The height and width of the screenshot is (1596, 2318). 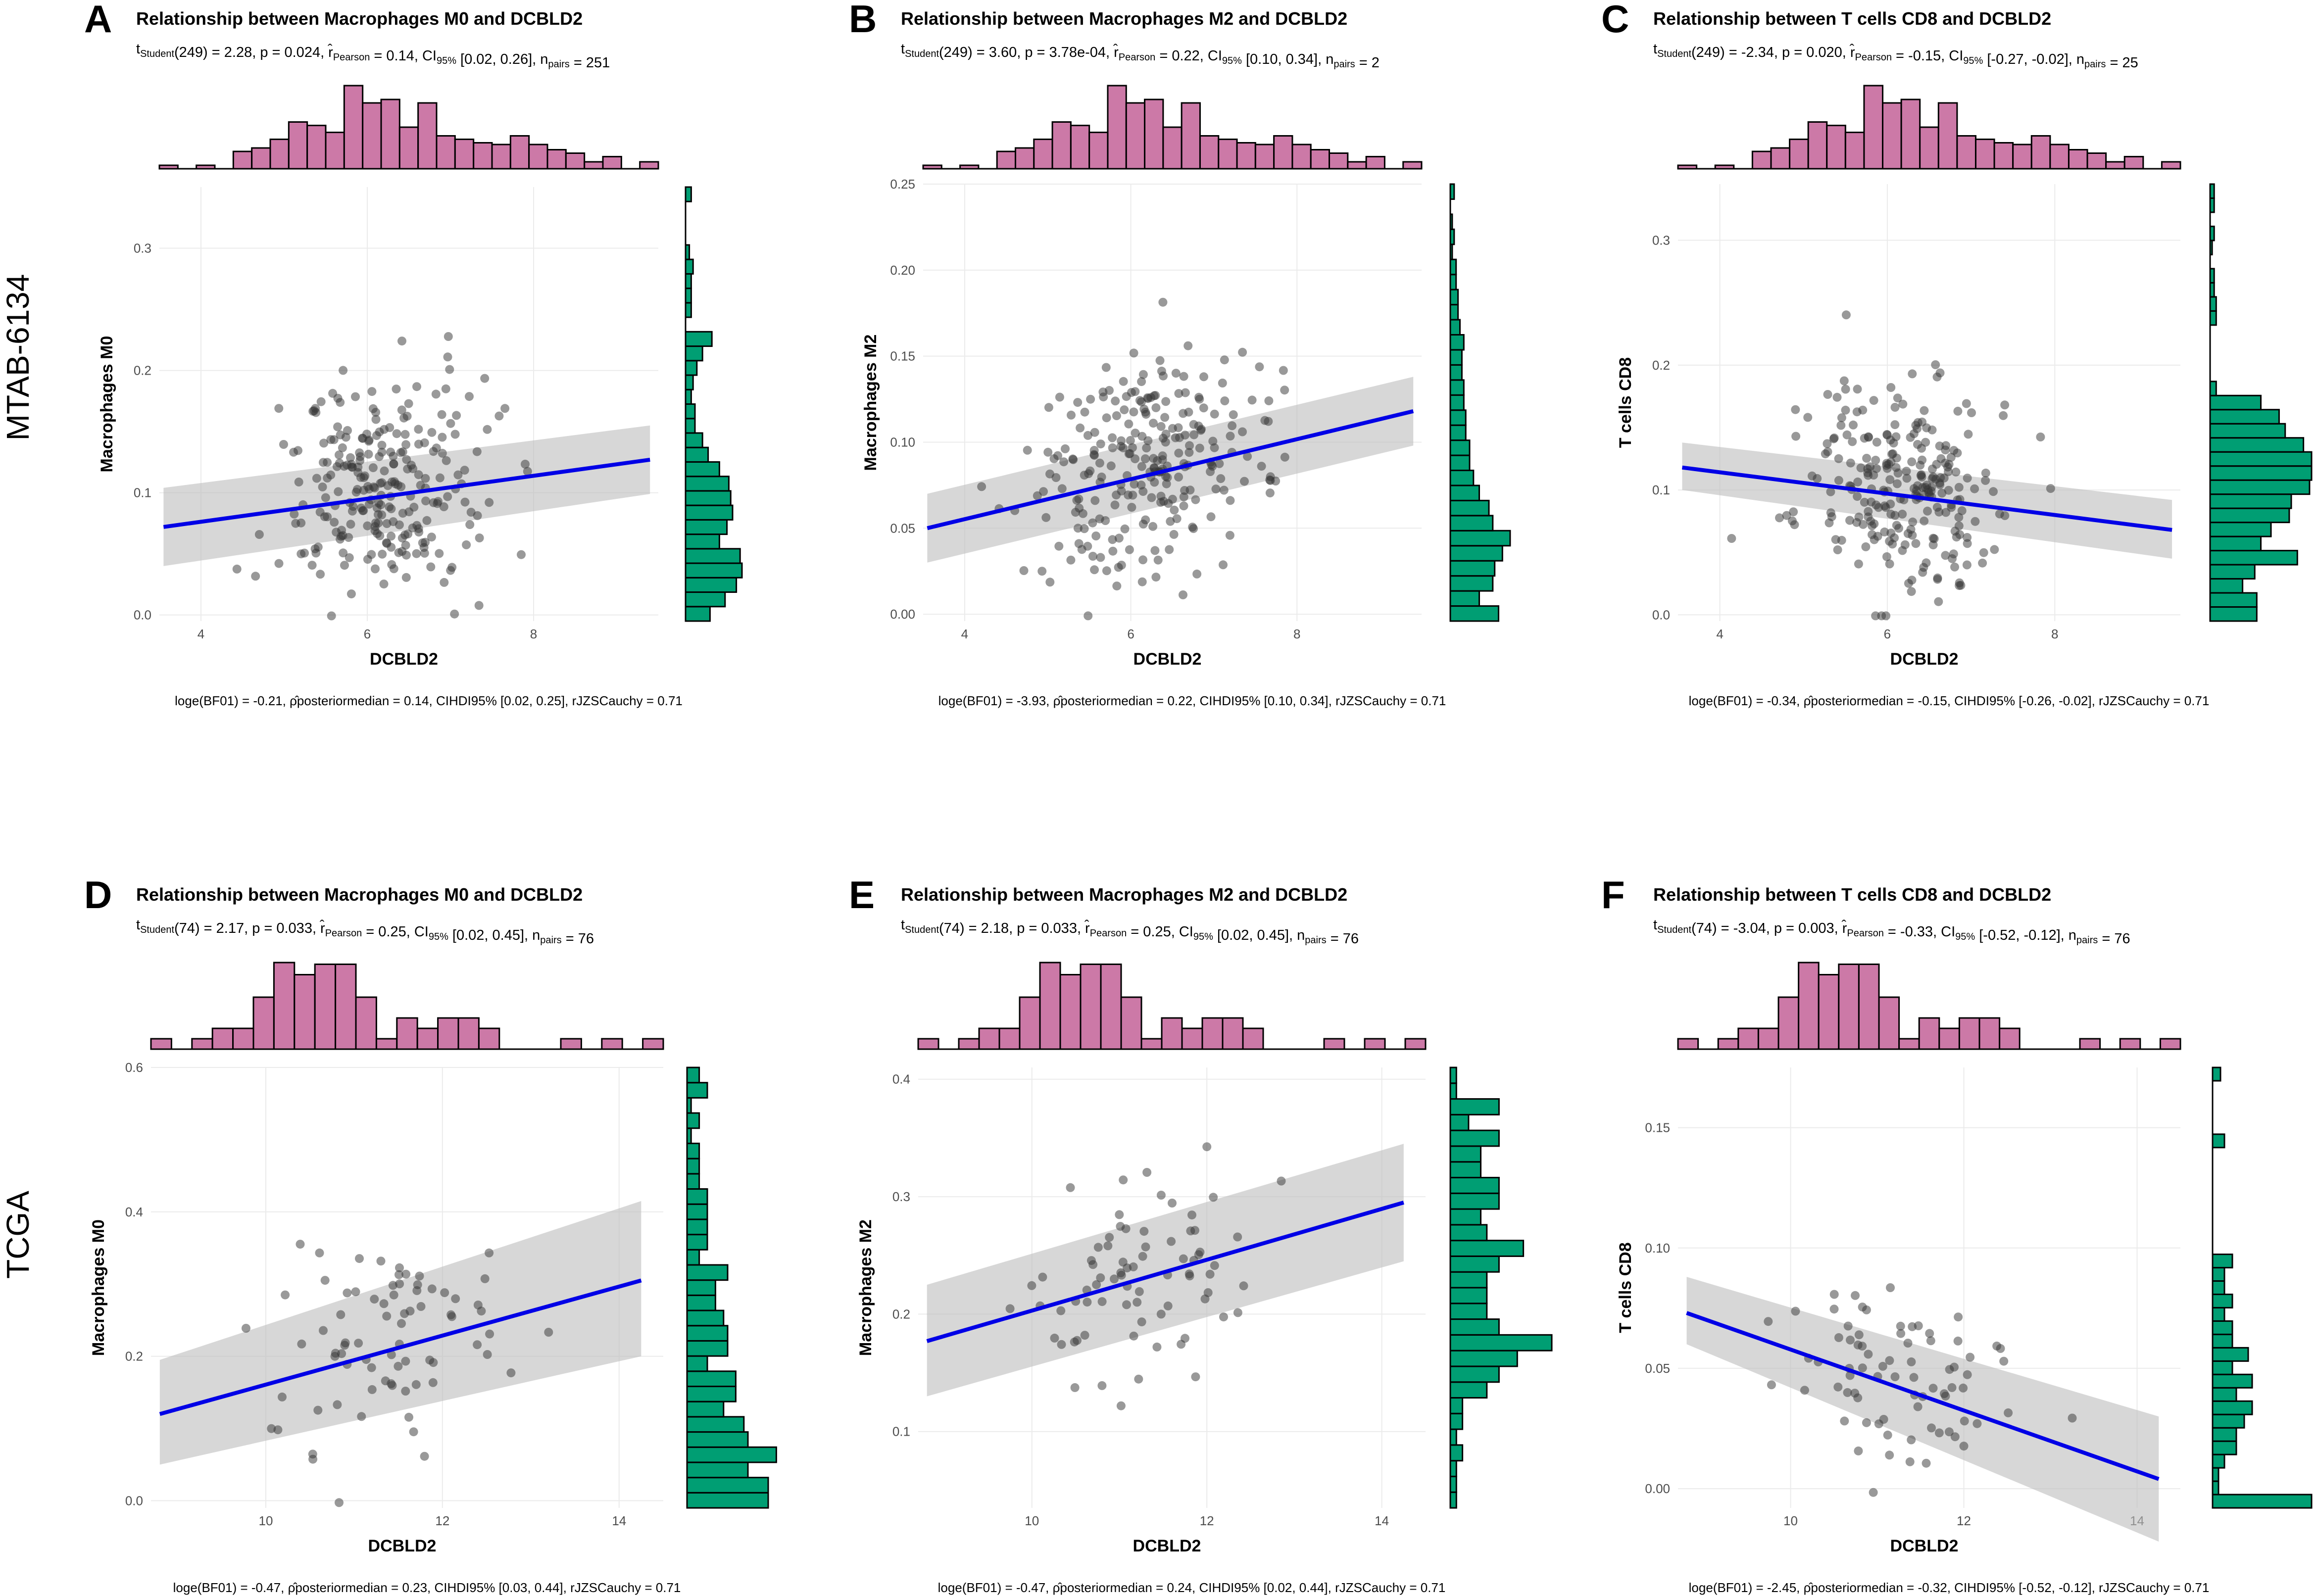 I want to click on scatter-points, so click(x=398, y=1374).